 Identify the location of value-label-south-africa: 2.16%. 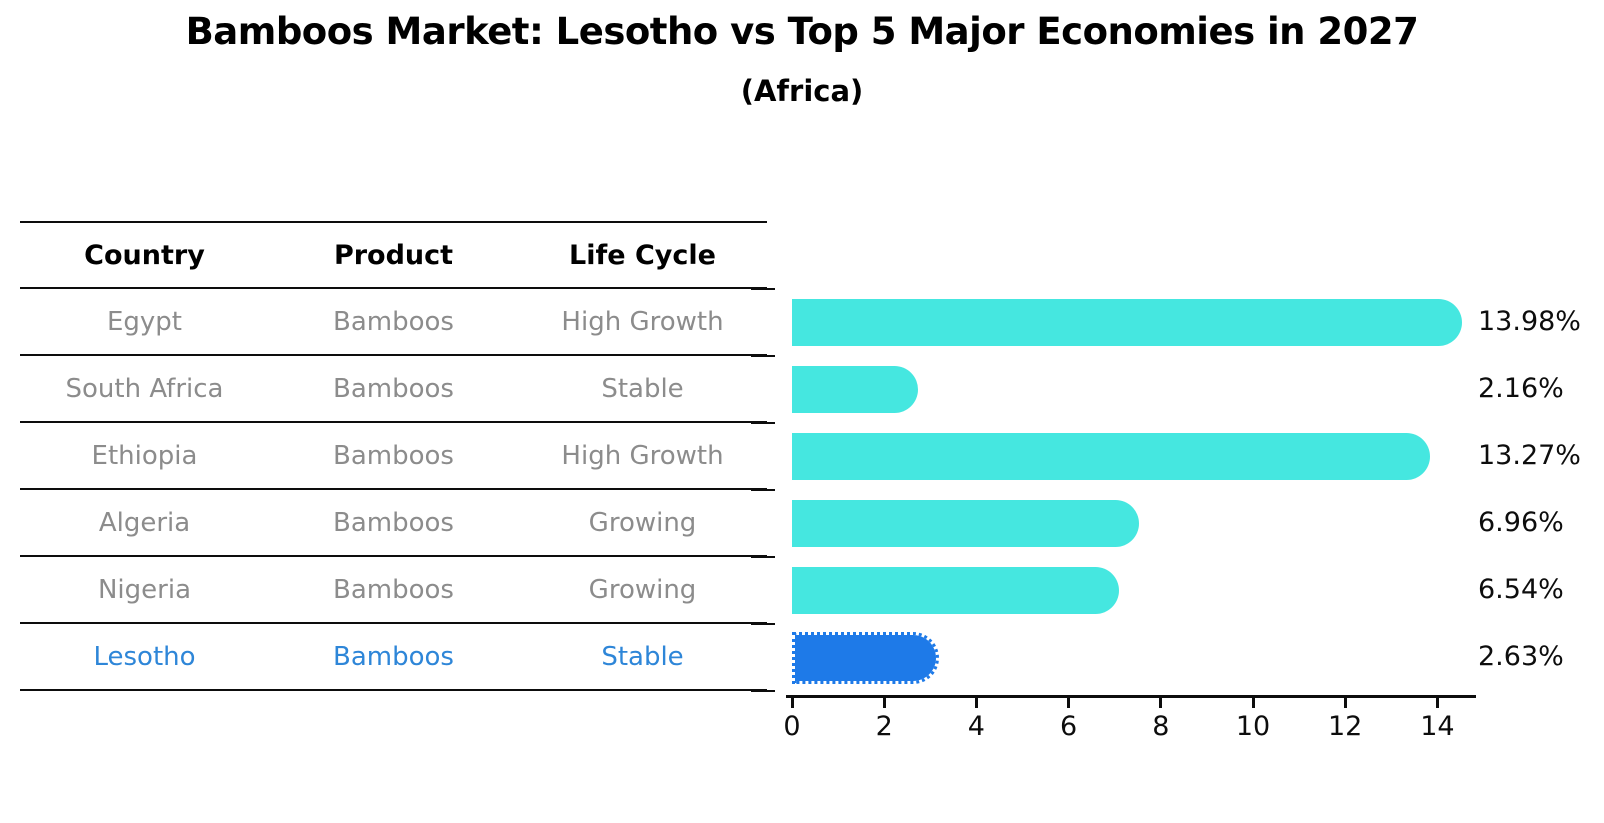
(1521, 388).